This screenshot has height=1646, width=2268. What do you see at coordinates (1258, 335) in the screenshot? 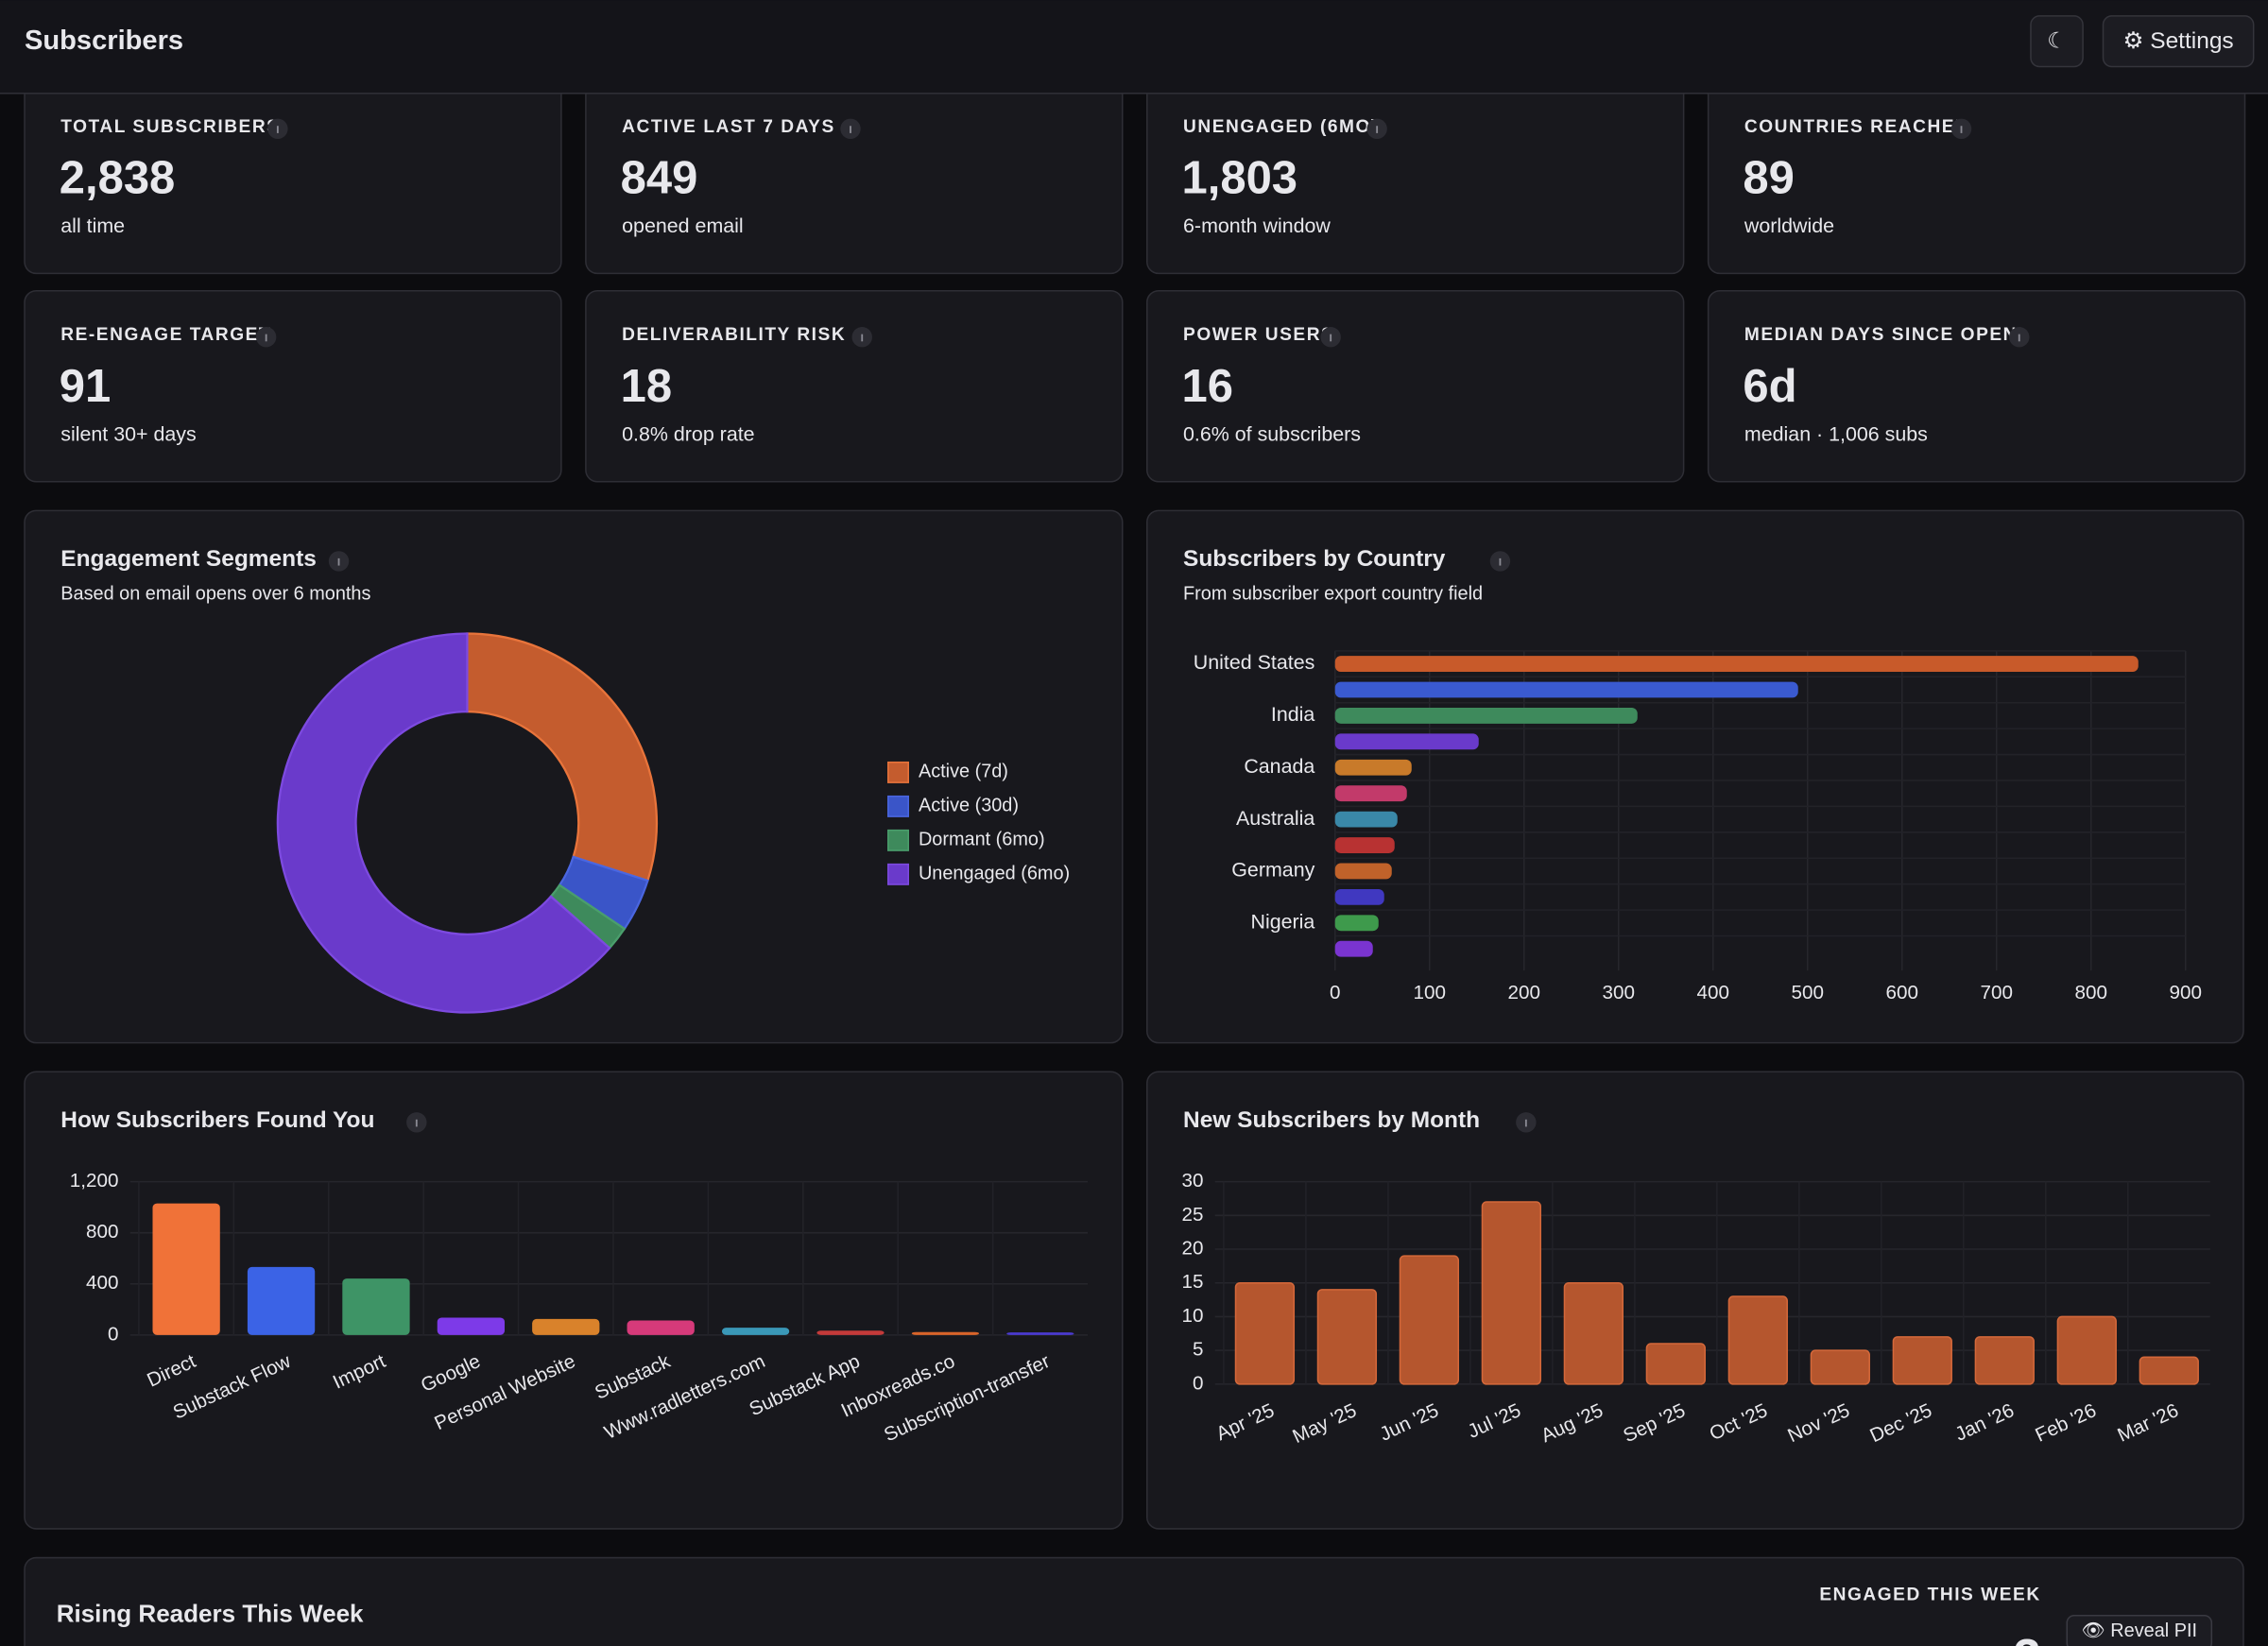
I see `kpi-label: POWER USERS` at bounding box center [1258, 335].